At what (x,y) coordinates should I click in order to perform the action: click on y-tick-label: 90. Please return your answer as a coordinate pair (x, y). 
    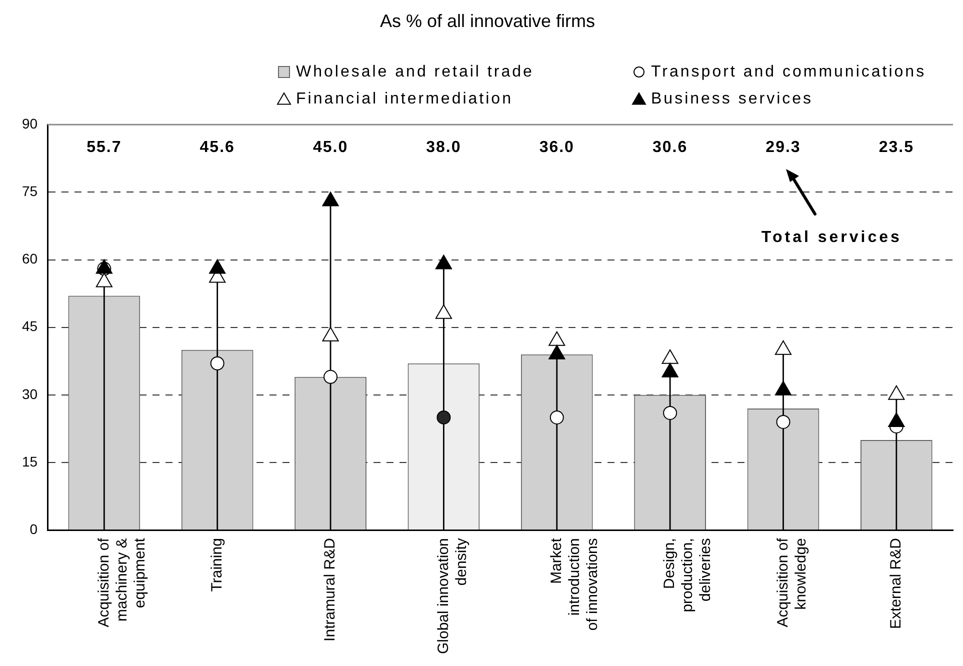
    Looking at the image, I should click on (30, 123).